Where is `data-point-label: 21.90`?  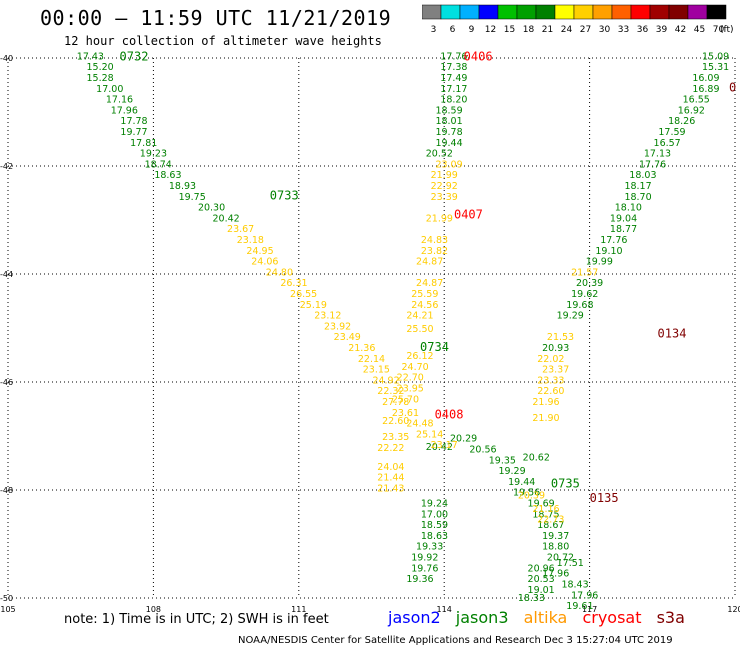
data-point-label: 21.90 is located at coordinates (545, 418).